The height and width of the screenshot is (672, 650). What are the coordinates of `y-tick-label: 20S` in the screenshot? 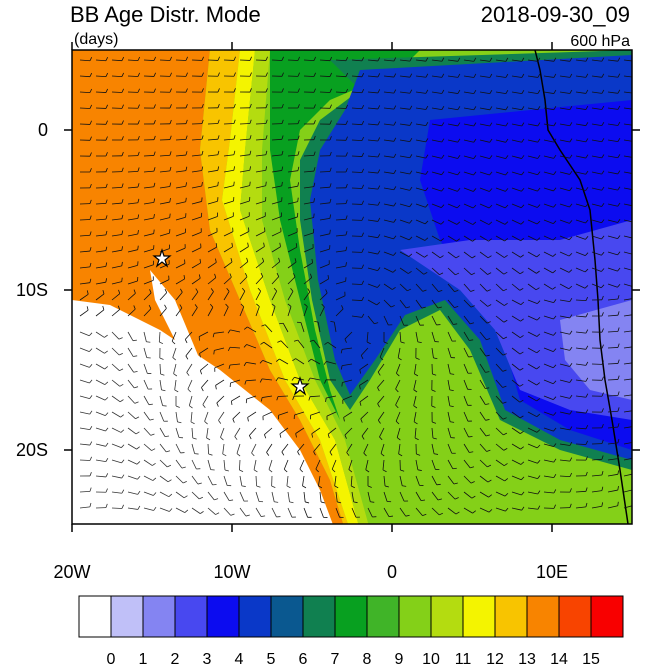 It's located at (32, 450).